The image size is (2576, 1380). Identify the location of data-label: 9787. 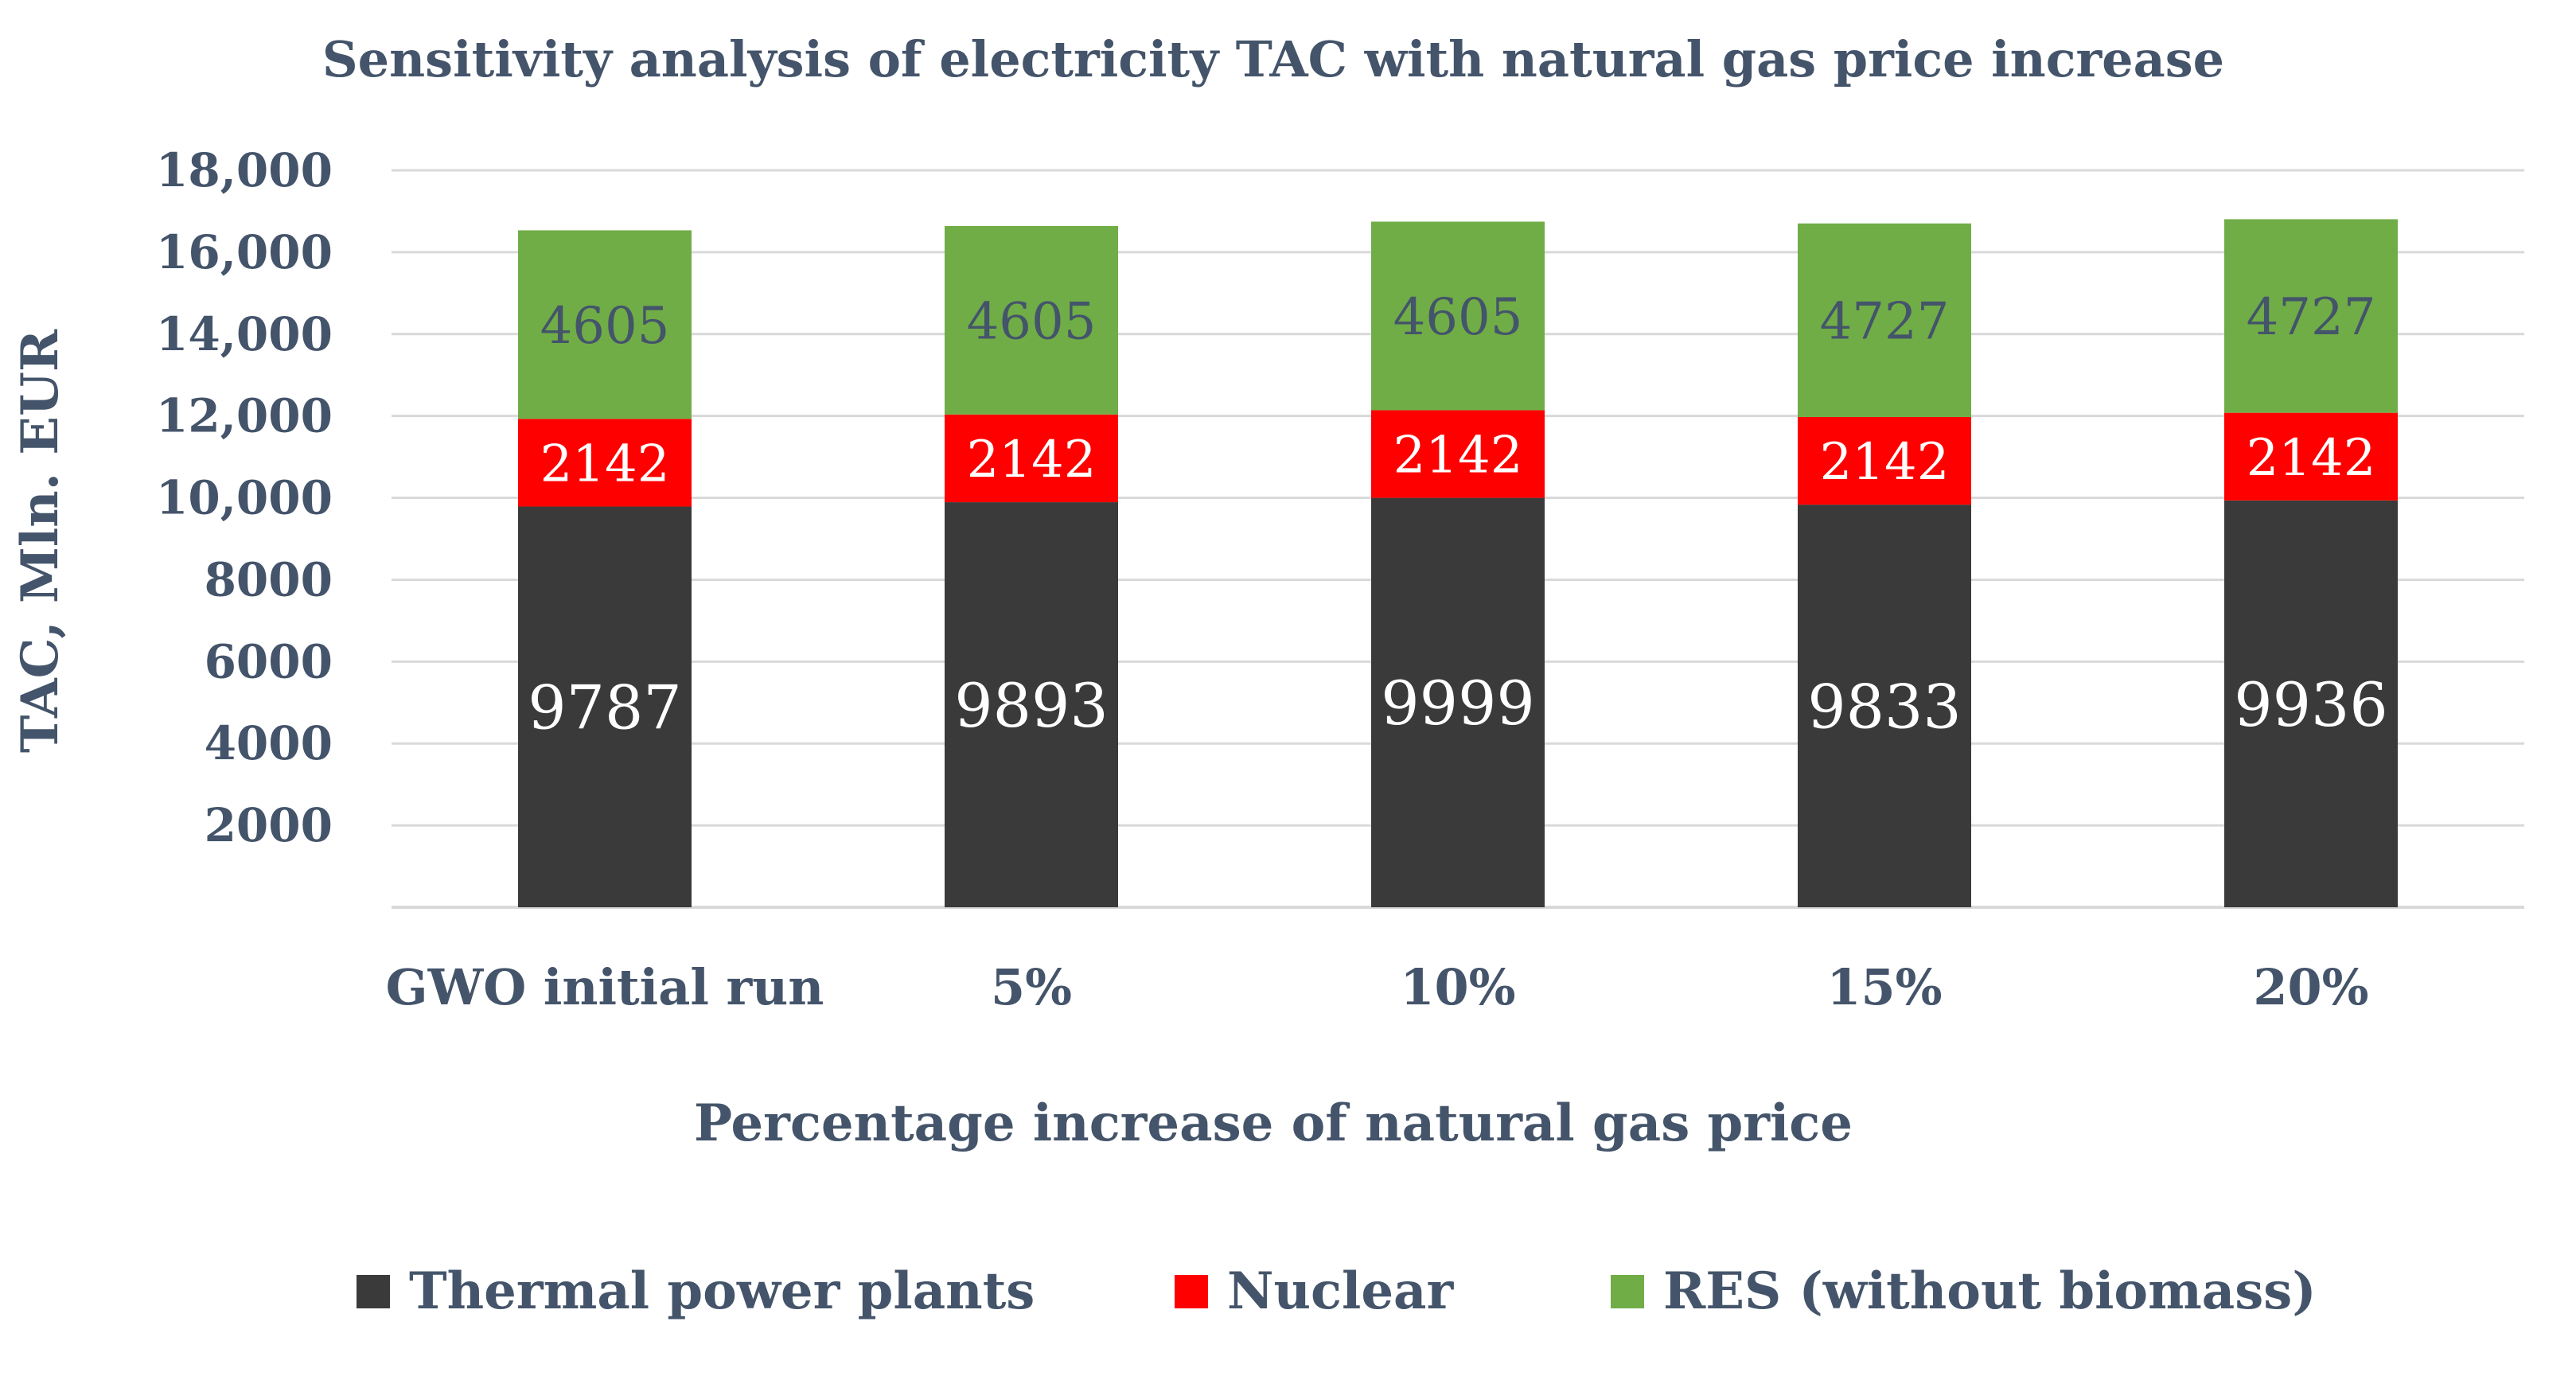
(604, 707).